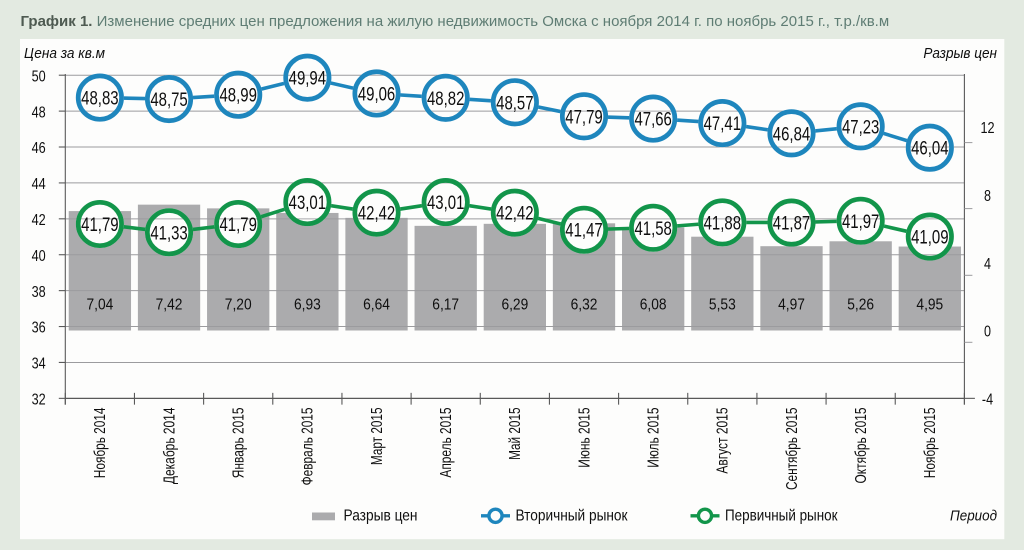  I want to click on svg-text: 48,57, so click(514, 103).